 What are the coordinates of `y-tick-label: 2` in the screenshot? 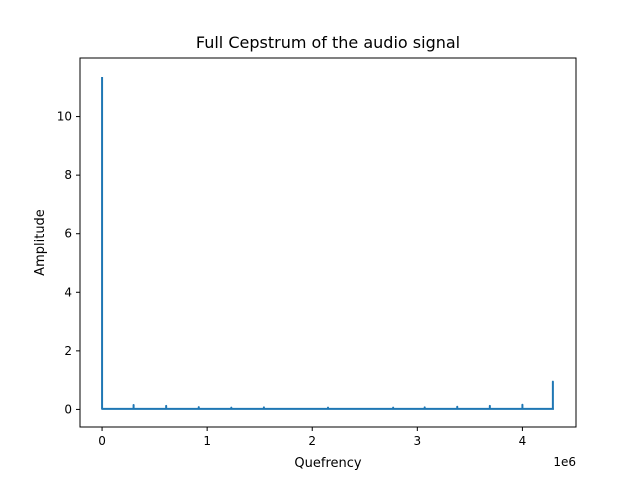 It's located at (68, 351).